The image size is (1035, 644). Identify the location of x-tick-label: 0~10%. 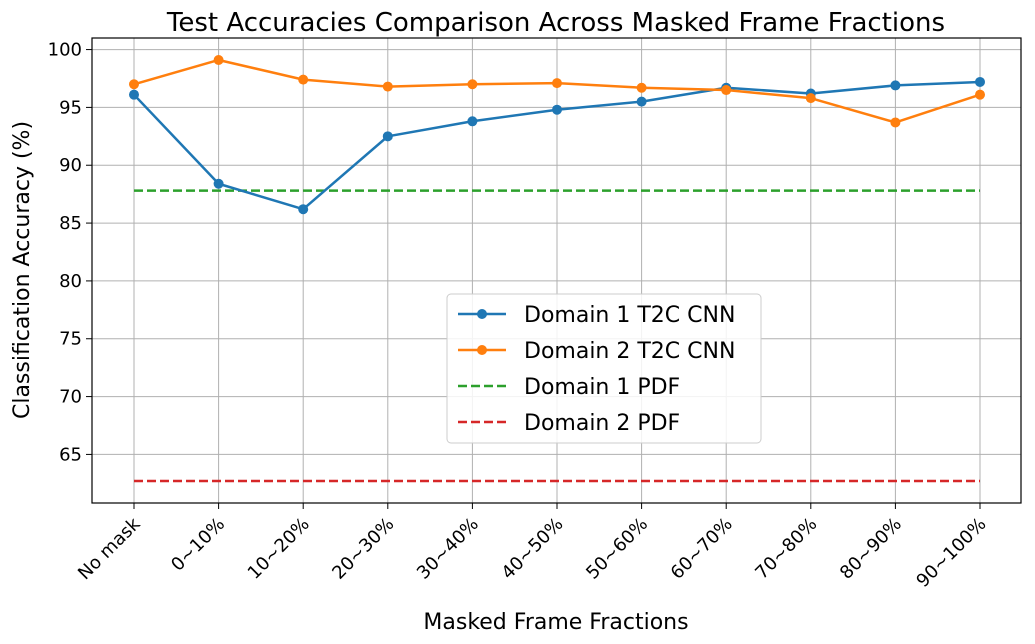
(198, 545).